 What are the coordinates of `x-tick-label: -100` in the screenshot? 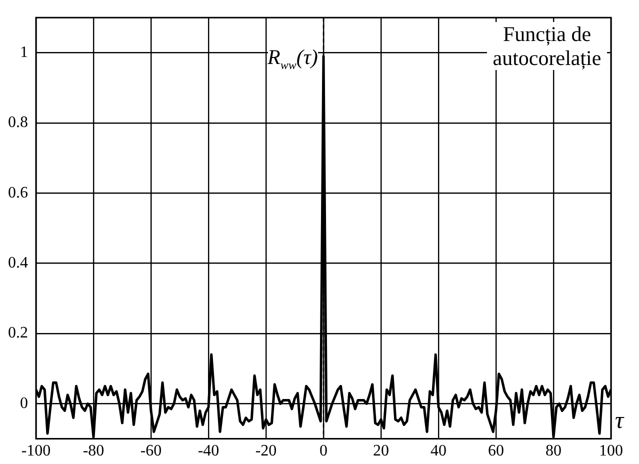 It's located at (36, 451).